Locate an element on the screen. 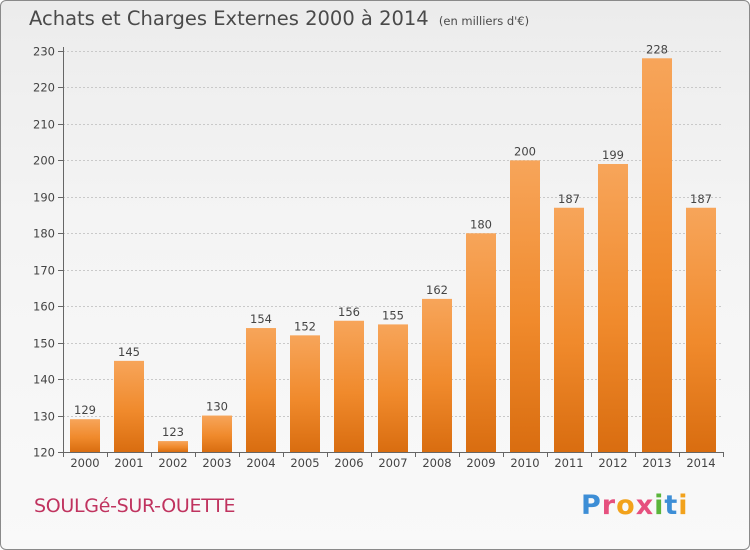 Image resolution: width=750 pixels, height=550 pixels. x-tick-label: 2013 is located at coordinates (656, 463).